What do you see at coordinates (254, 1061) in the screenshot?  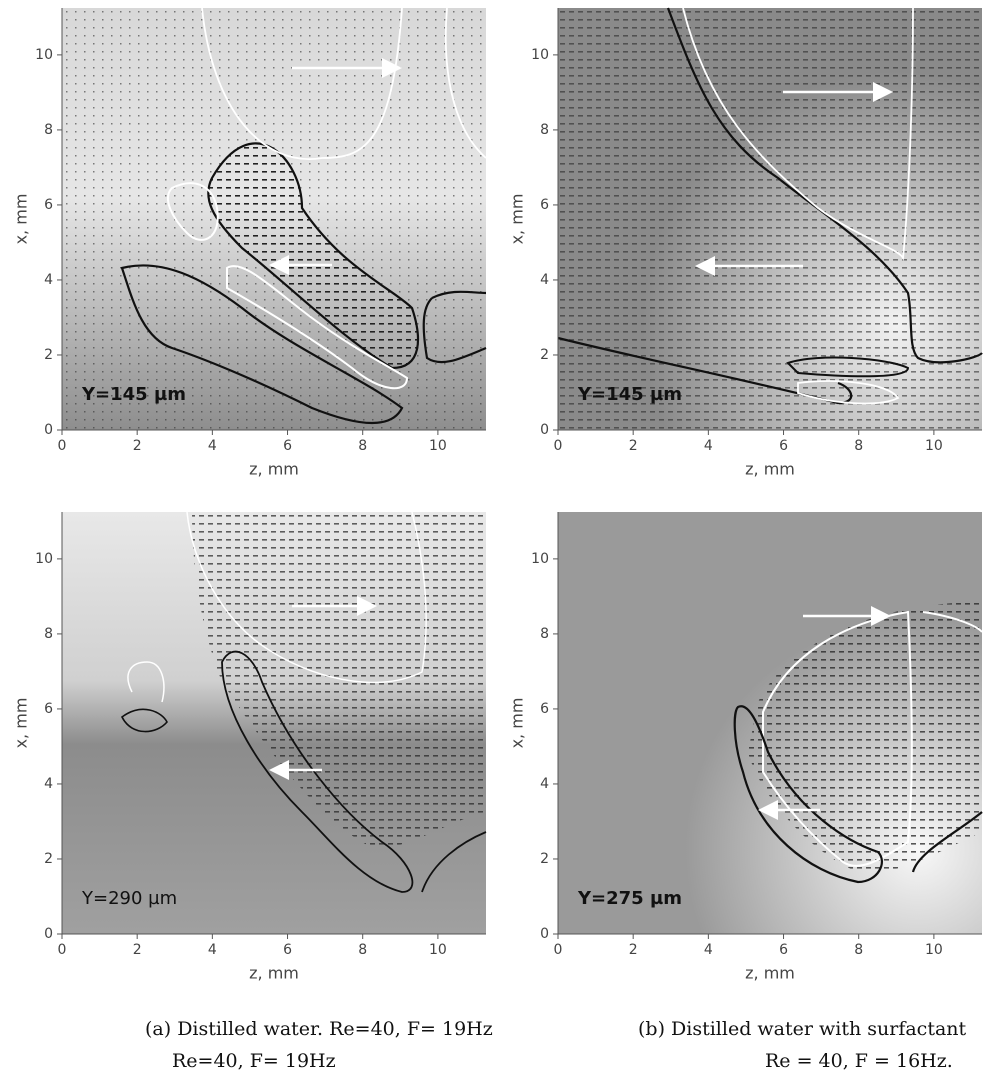 I see `caption: Re=40, F= 19Hz` at bounding box center [254, 1061].